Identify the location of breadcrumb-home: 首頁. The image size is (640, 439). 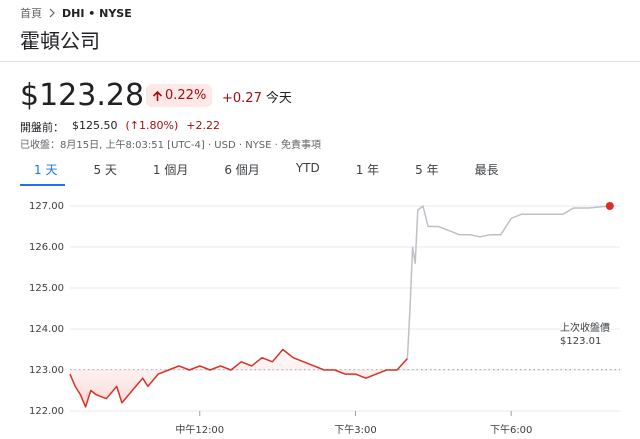
(31, 13).